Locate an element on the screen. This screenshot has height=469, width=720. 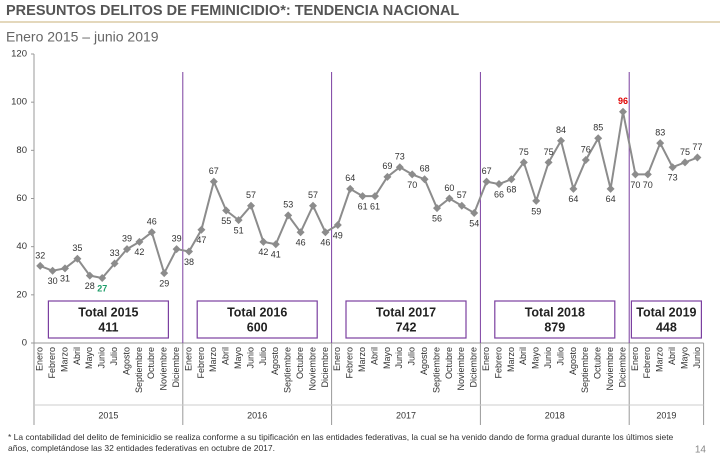
value-label: 32 is located at coordinates (40, 255).